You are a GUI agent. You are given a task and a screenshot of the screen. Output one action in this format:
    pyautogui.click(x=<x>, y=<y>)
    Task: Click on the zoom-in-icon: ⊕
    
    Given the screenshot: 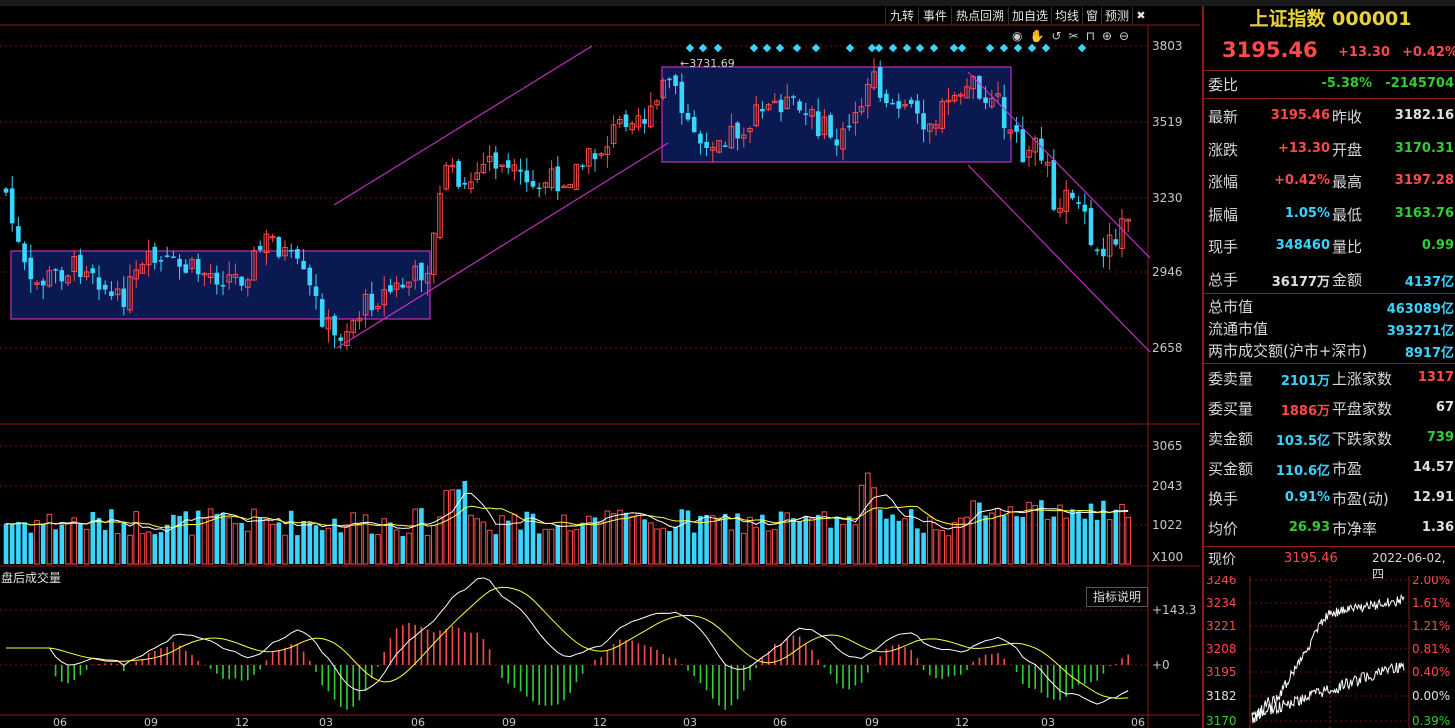 What is the action you would take?
    pyautogui.click(x=1110, y=36)
    